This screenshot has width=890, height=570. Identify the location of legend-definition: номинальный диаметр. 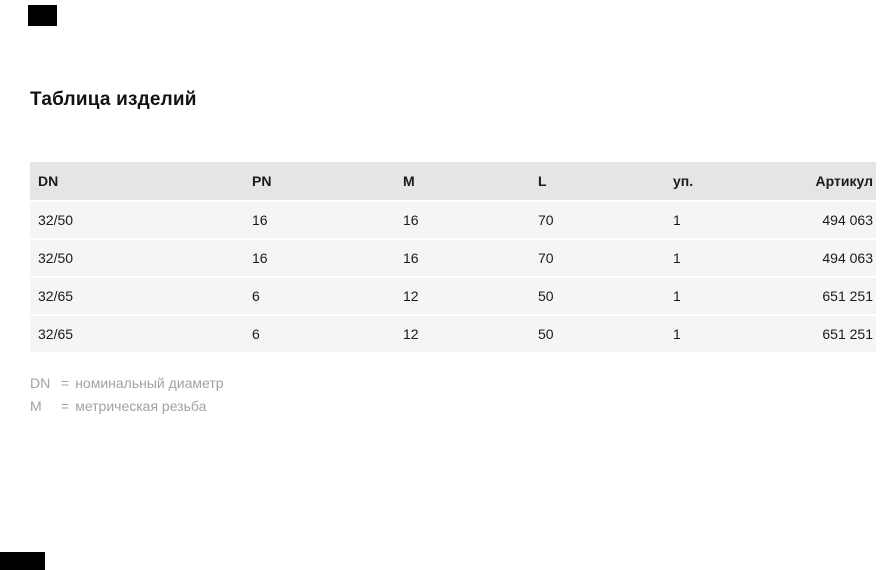
(149, 383).